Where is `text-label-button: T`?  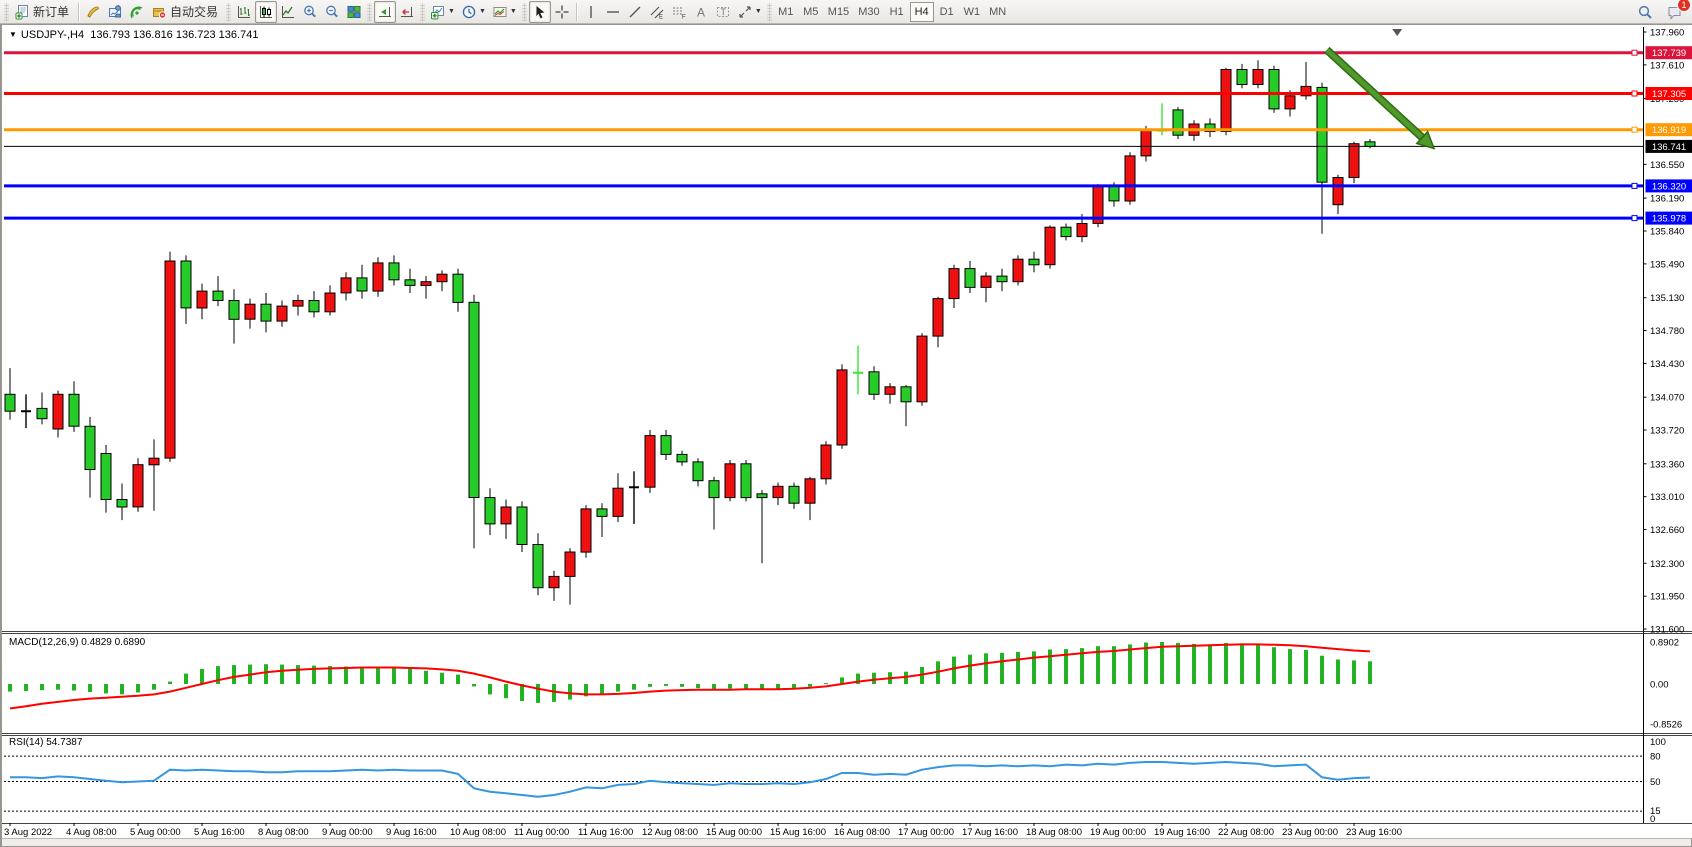
text-label-button: T is located at coordinates (723, 12).